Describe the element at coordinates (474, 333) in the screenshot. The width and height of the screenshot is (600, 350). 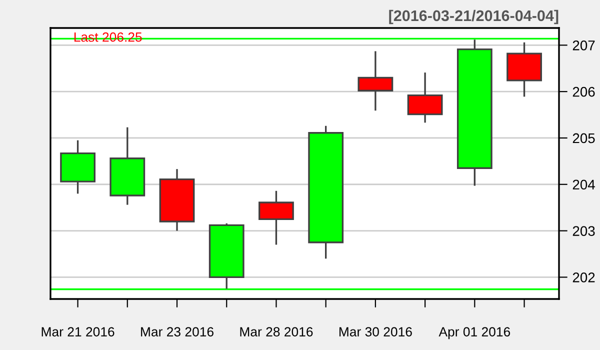
I see `x-tick-label: Apr 01 2016` at that location.